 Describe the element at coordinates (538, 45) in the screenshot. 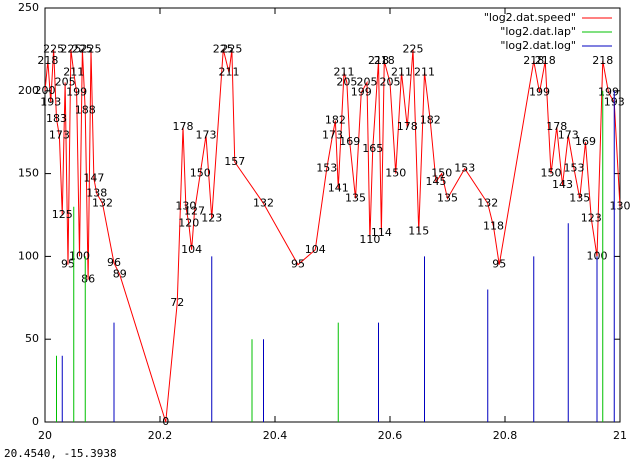

I see `legend-label: "log2.dat.log"` at that location.